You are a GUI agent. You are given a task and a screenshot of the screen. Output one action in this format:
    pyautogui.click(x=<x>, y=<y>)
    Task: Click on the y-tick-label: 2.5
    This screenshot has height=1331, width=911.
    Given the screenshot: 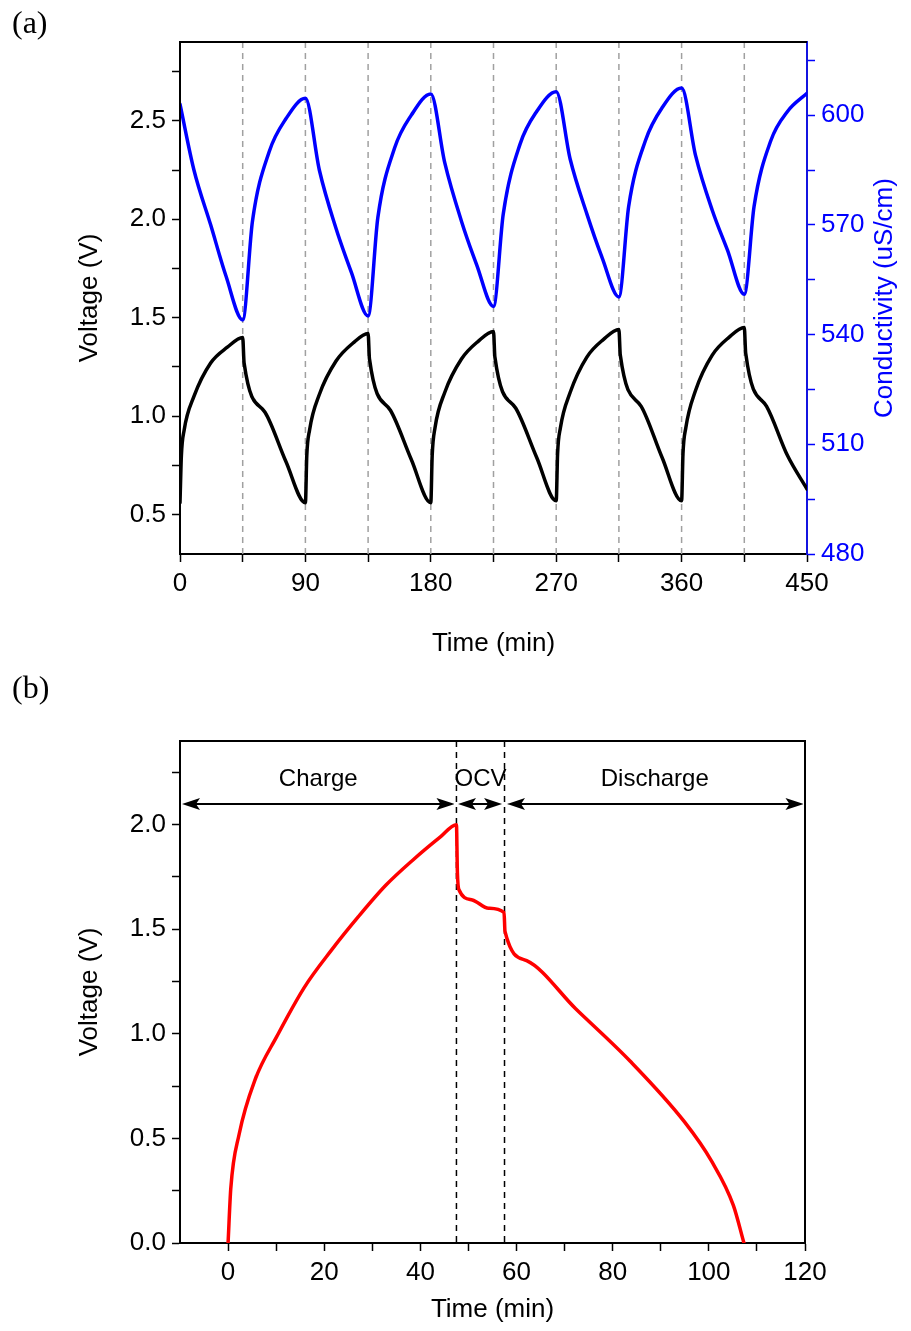 What is the action you would take?
    pyautogui.click(x=147, y=118)
    